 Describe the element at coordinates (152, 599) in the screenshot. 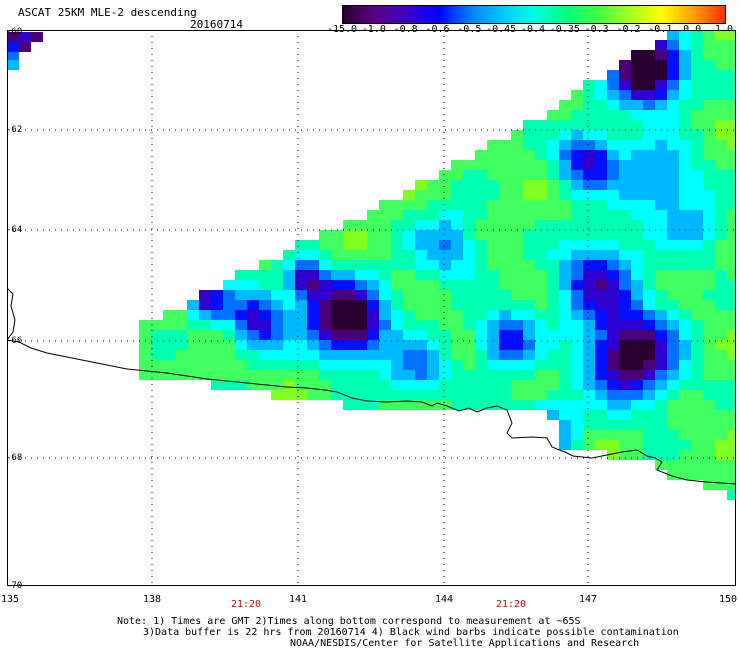

I see `lon-label-138: 138` at that location.